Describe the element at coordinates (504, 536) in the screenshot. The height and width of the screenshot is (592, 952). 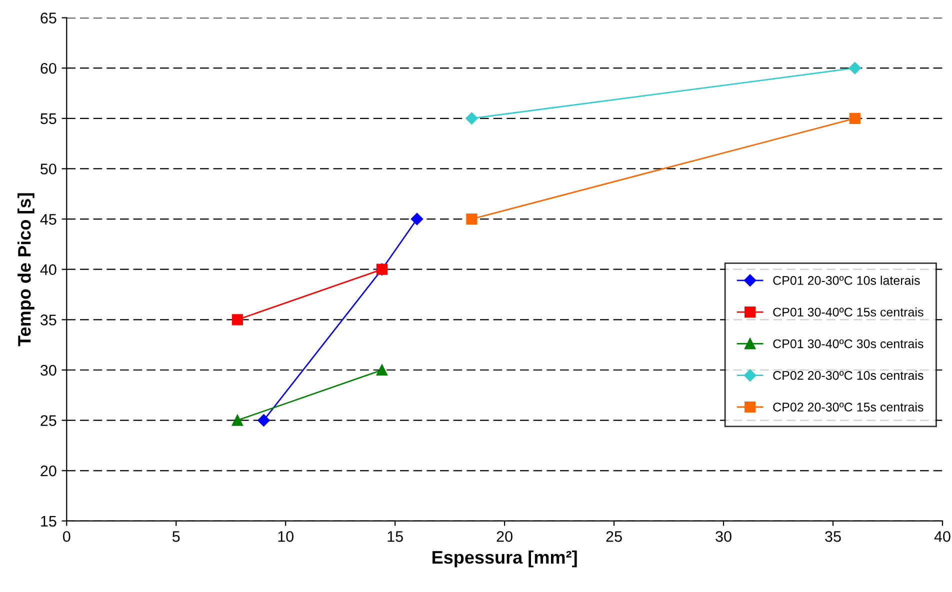
I see `x-tick-label: 20` at that location.